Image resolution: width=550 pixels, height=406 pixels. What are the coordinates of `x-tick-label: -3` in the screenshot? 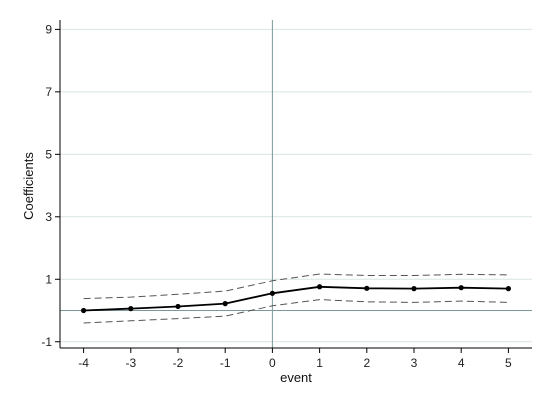 It's located at (130, 363).